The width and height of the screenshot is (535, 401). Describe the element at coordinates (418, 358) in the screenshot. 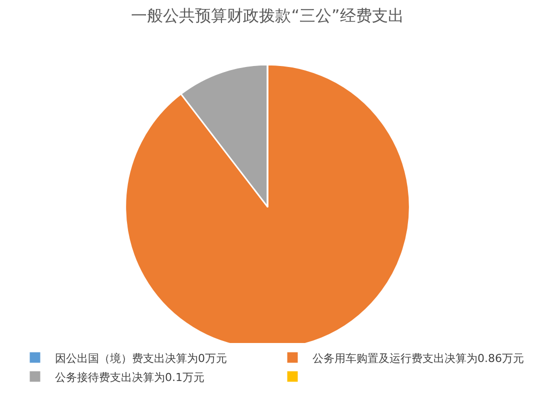

I see `legend-label: 公务用车购置及运行费支出决算为0.86万元` at that location.